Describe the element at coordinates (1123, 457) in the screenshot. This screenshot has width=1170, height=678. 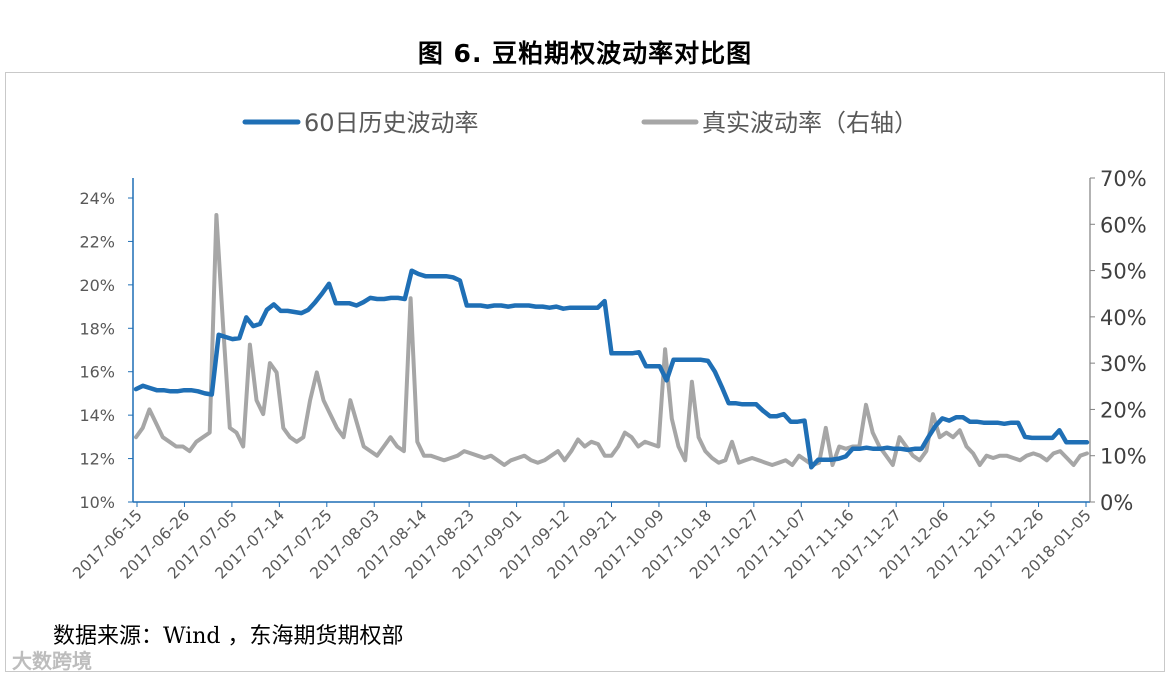
I see `y-right-tick-label: 10%` at that location.